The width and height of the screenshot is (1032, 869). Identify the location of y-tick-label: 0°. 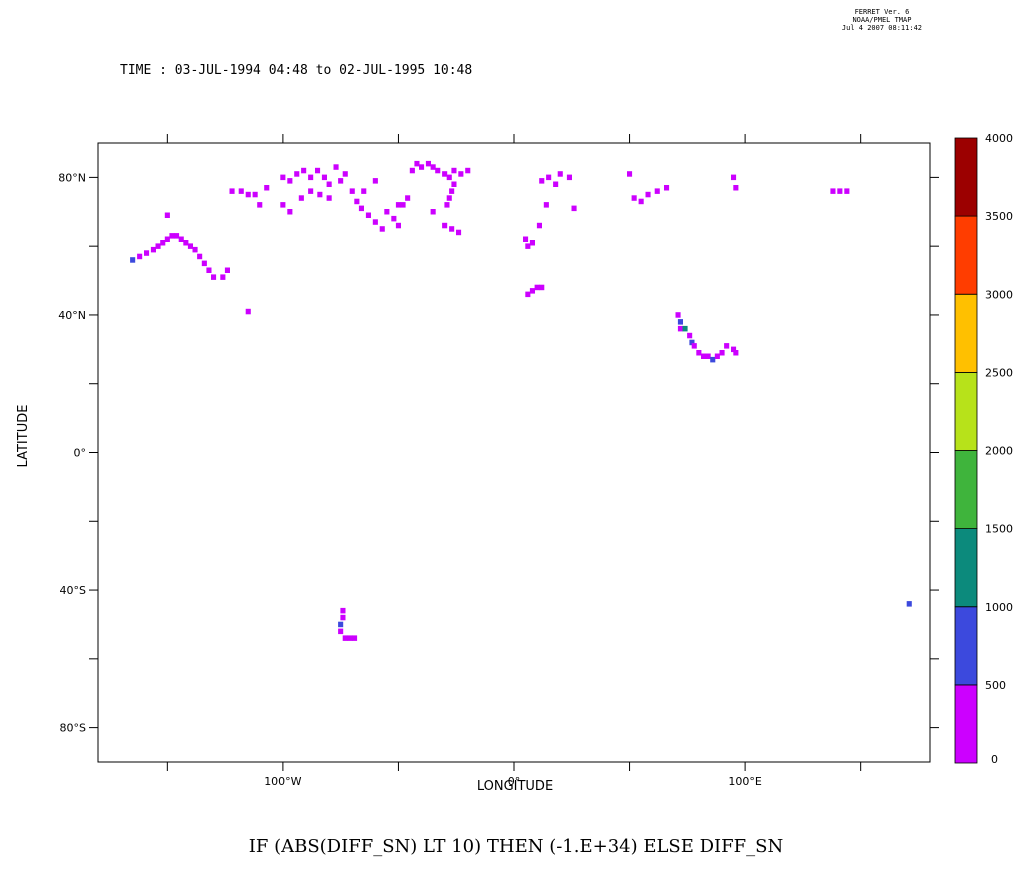
(80, 453).